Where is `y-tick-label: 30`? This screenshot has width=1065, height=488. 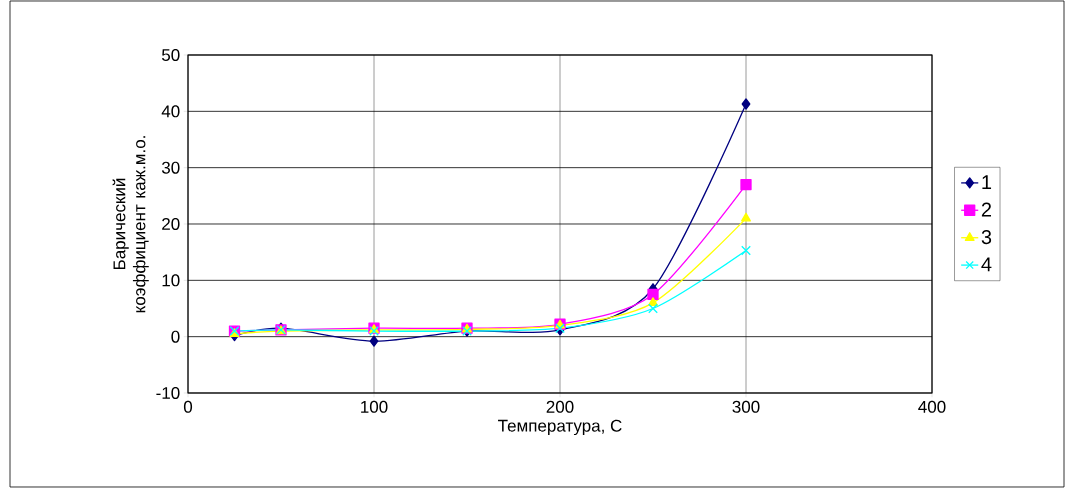
y-tick-label: 30 is located at coordinates (170, 167).